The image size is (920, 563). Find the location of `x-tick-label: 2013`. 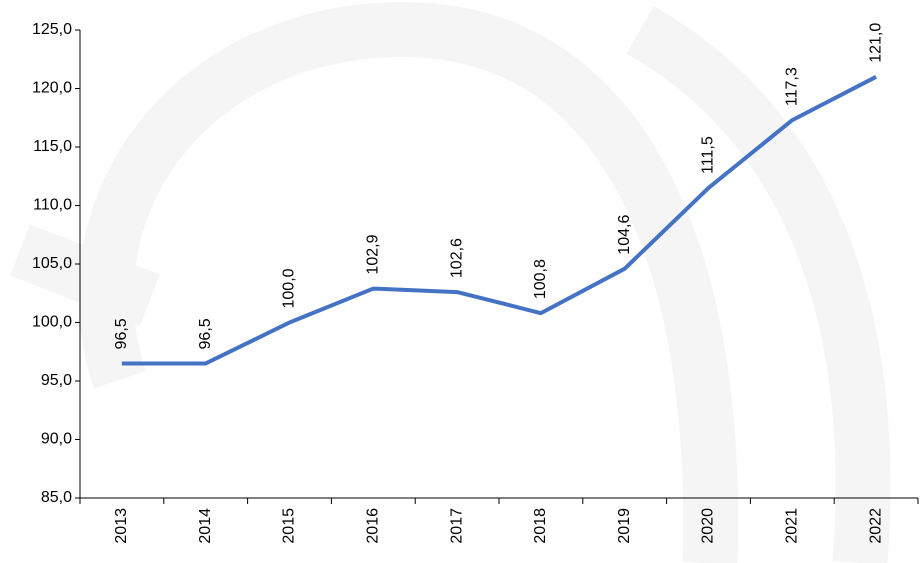

x-tick-label: 2013 is located at coordinates (121, 526).